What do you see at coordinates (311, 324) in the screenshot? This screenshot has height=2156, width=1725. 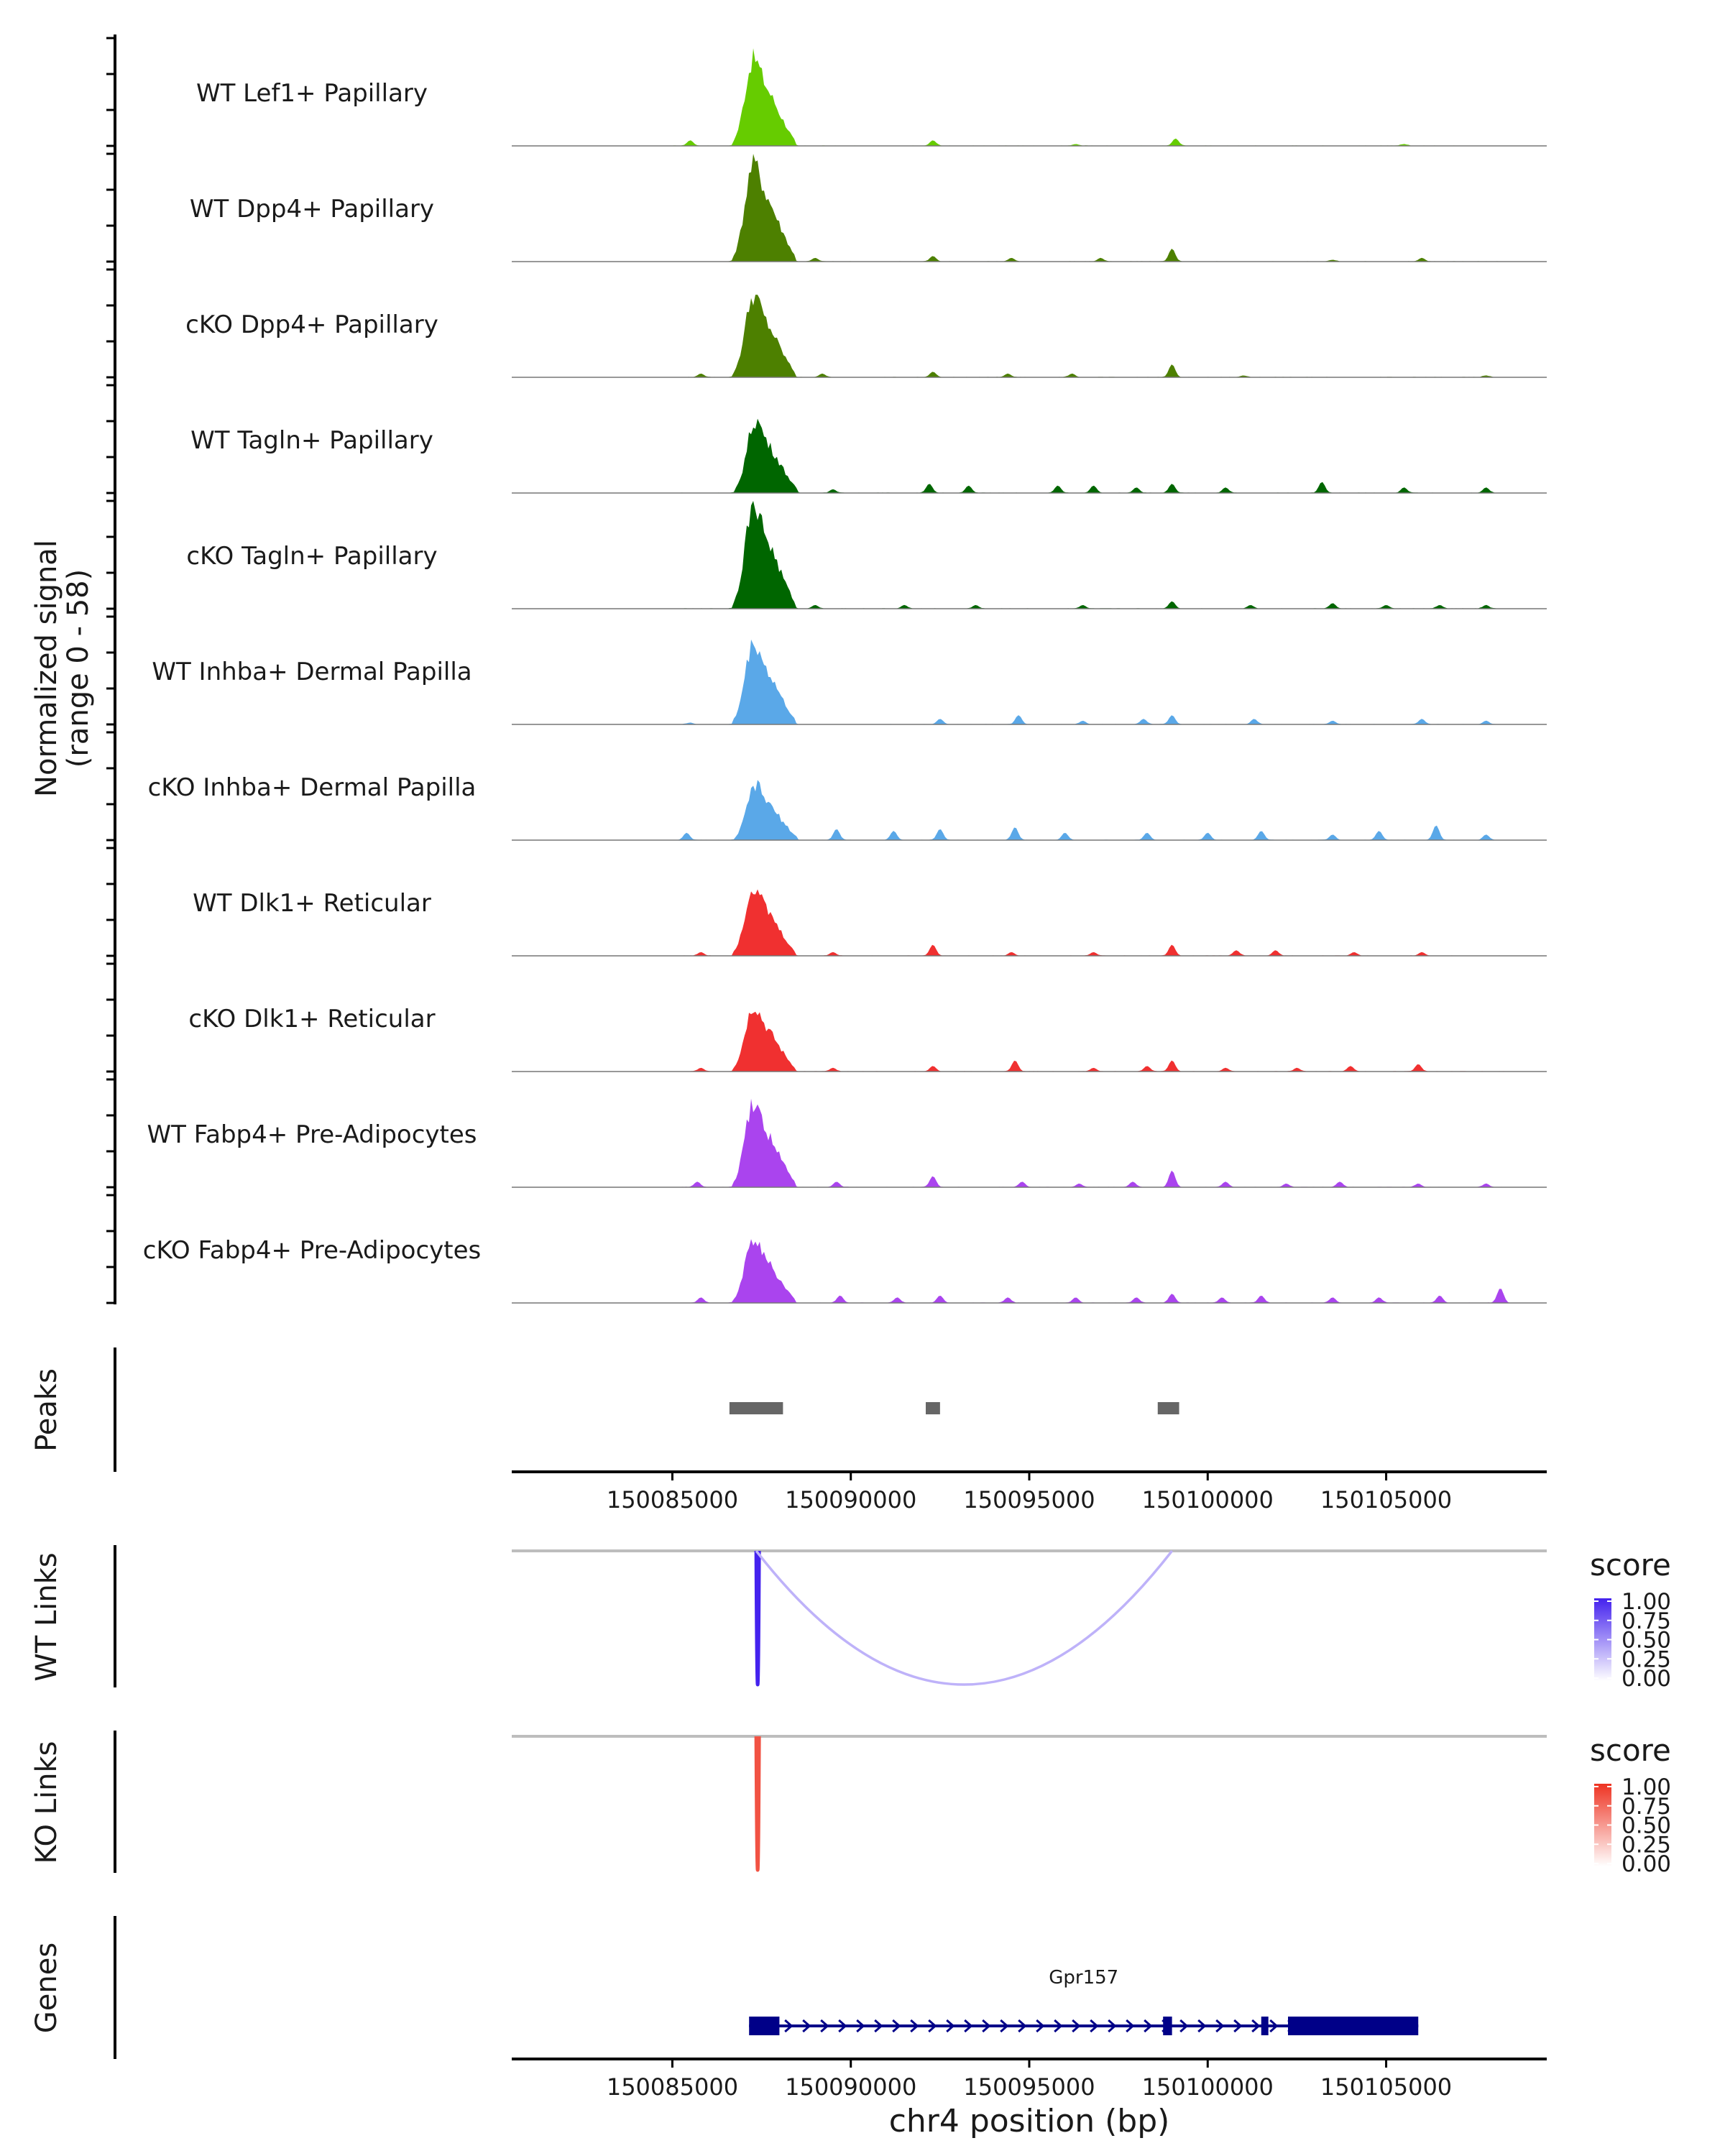 I see `track-label: cKO Dpp4+ Papillary` at bounding box center [311, 324].